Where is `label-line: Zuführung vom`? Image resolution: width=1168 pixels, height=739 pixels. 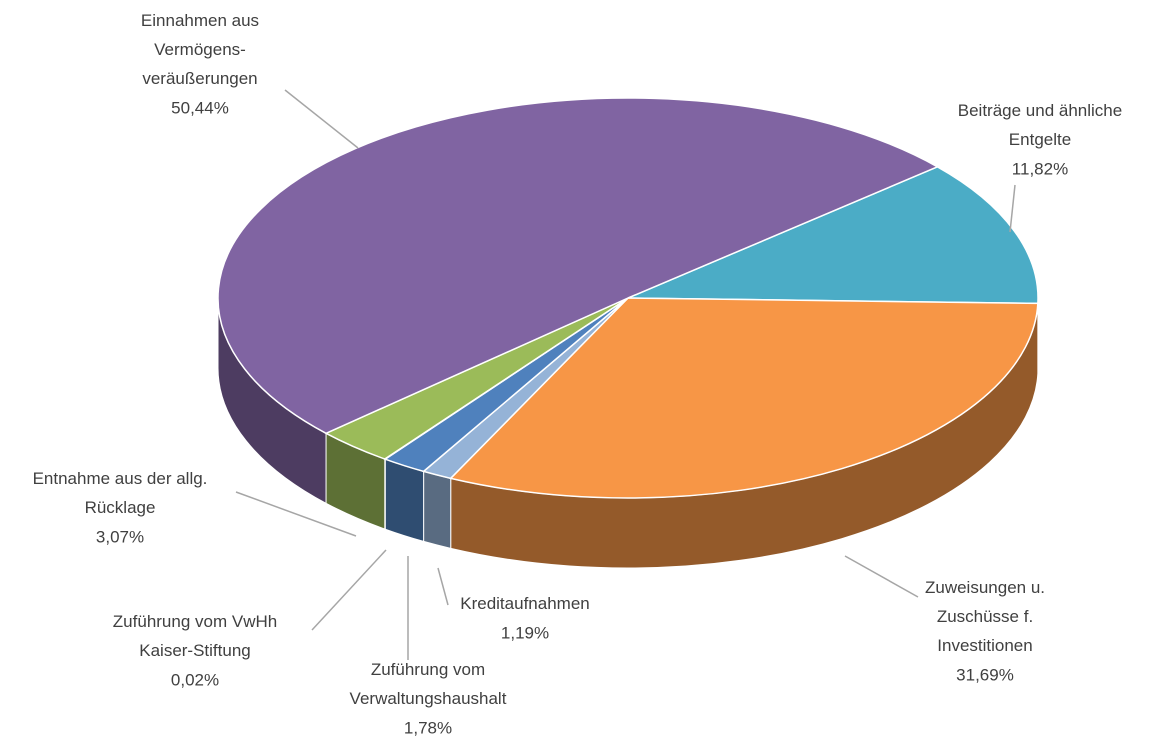 label-line: Zuführung vom is located at coordinates (428, 669).